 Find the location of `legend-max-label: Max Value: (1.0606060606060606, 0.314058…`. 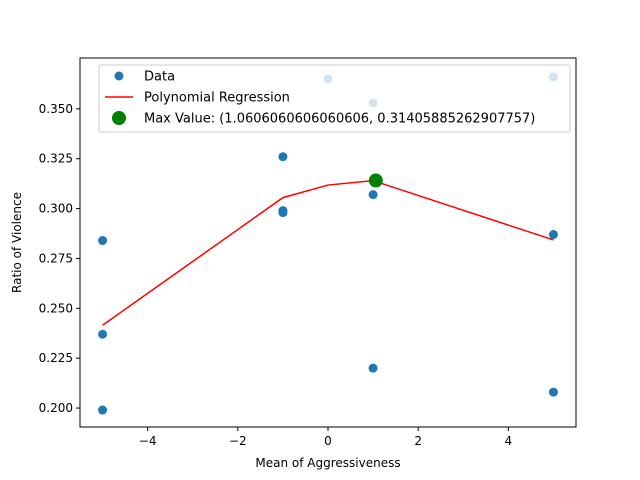

legend-max-label: Max Value: (1.0606060606060606, 0.314058… is located at coordinates (339, 119).